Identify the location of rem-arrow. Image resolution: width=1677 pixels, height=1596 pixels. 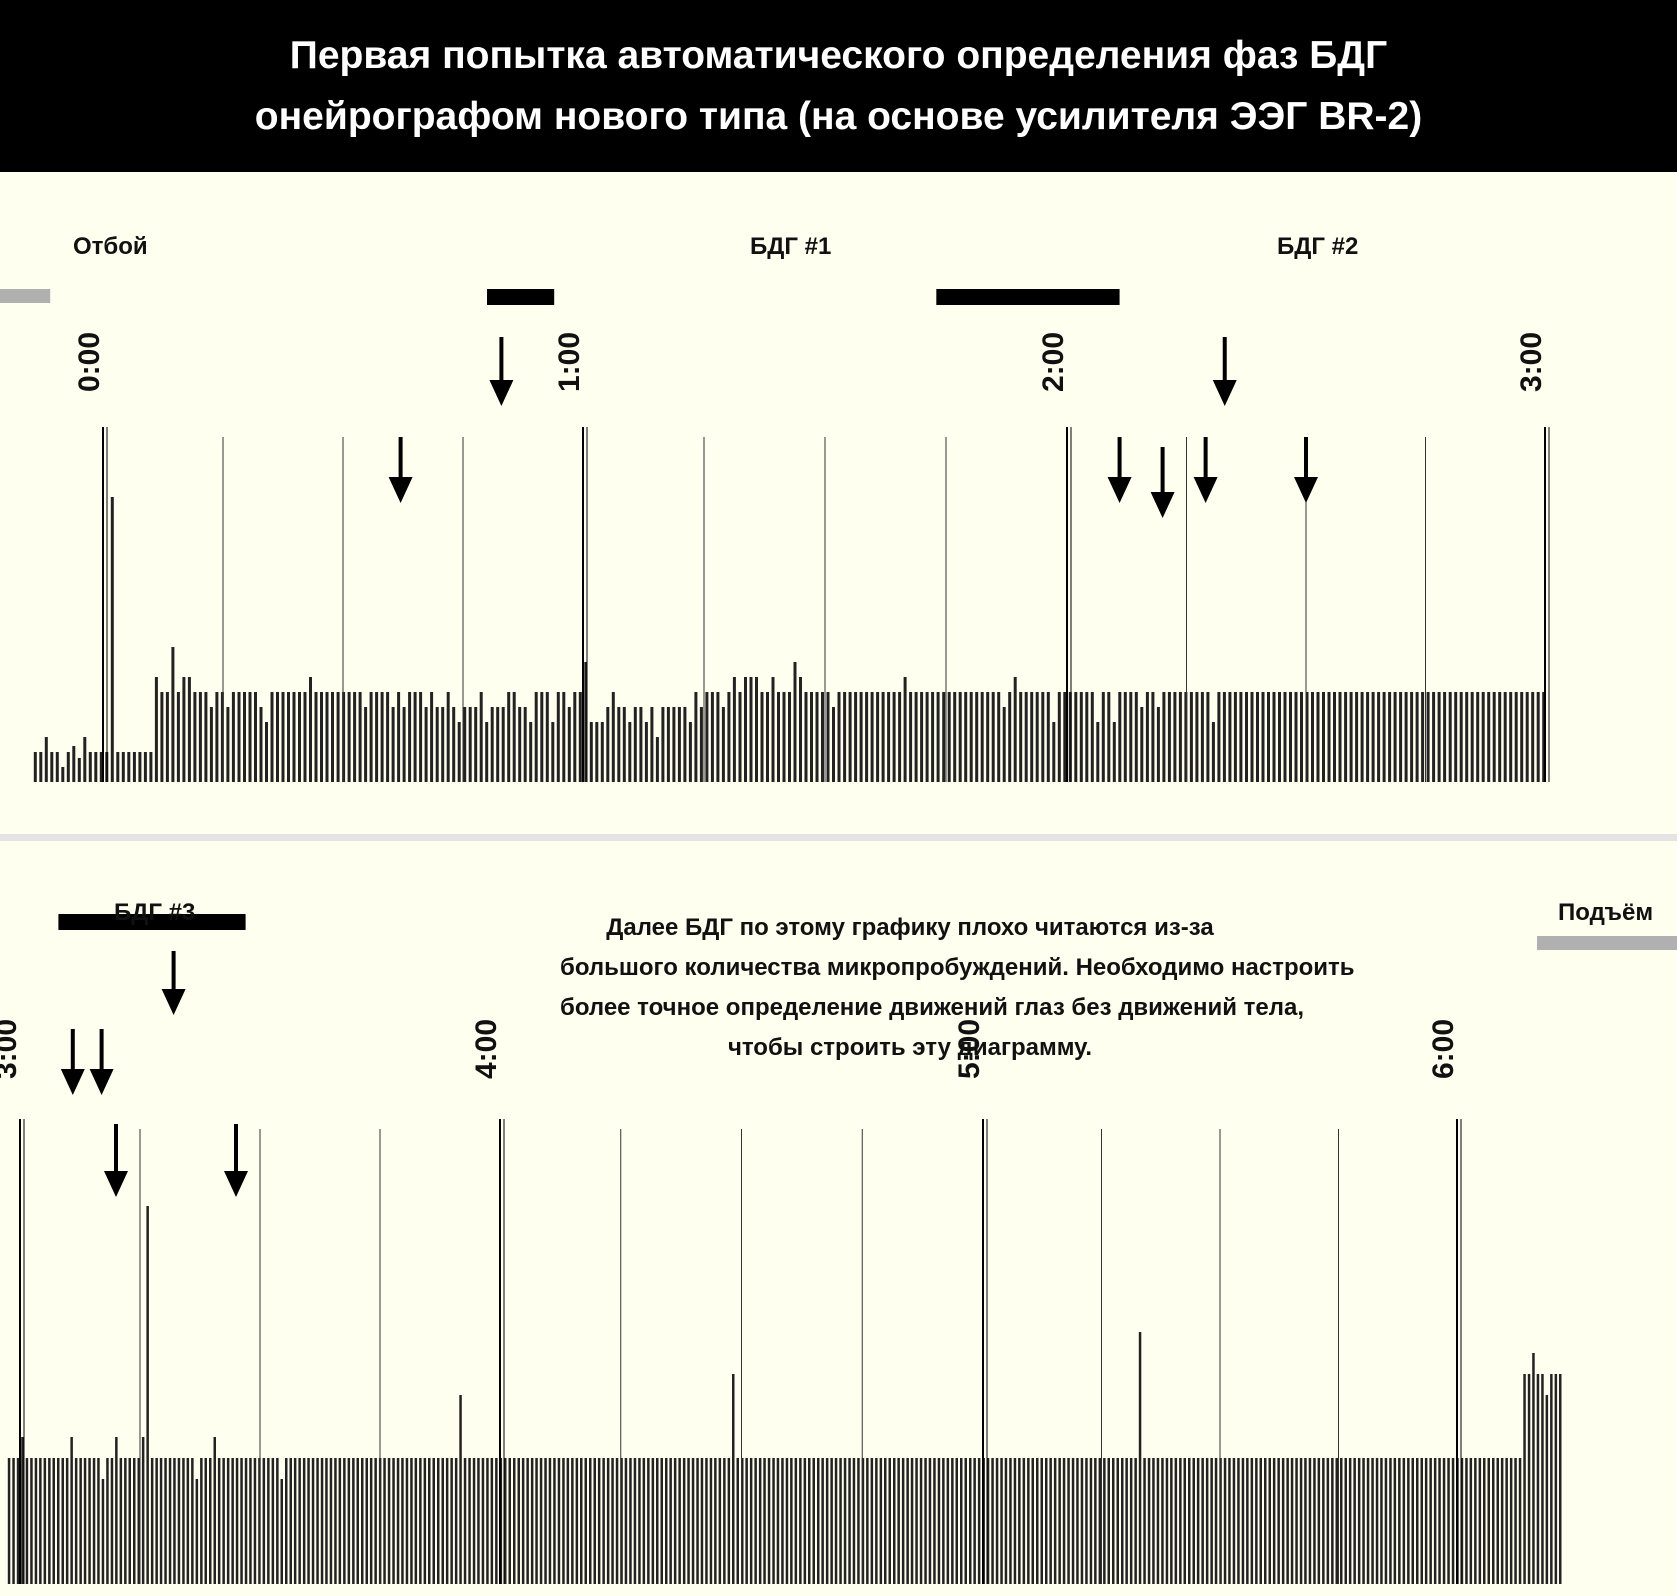
(101, 1062).